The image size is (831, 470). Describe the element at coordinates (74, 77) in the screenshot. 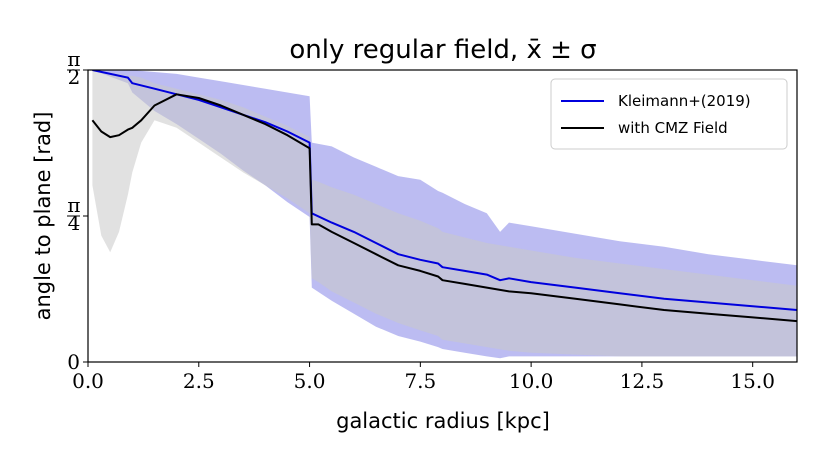

I see `y-tick-label-denominator: 2` at that location.